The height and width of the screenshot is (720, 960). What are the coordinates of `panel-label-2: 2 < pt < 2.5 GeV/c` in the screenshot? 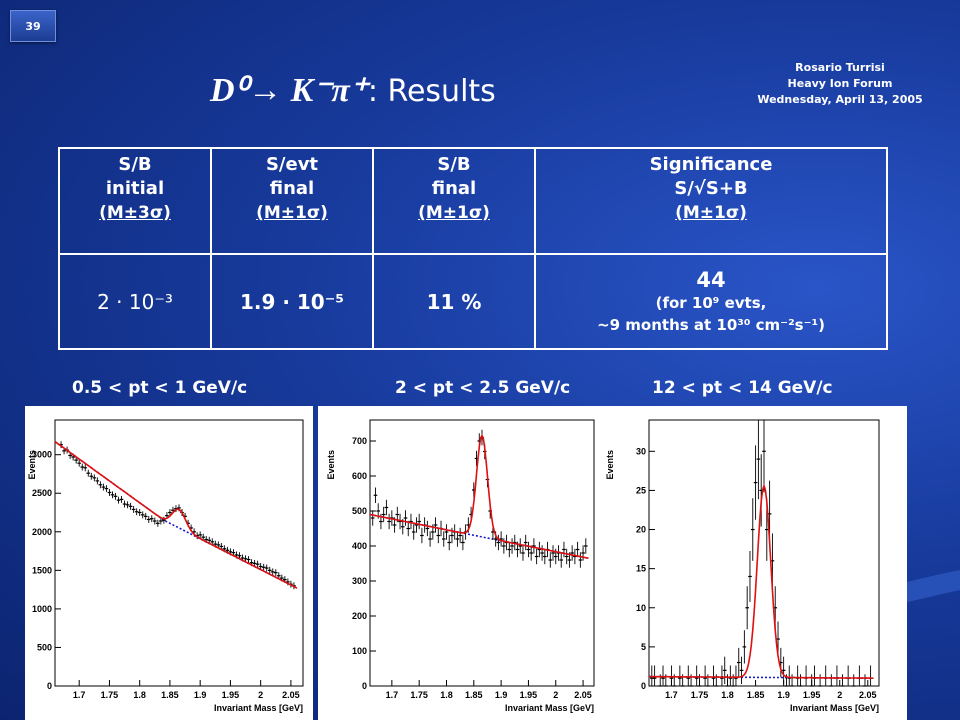 It's located at (483, 388).